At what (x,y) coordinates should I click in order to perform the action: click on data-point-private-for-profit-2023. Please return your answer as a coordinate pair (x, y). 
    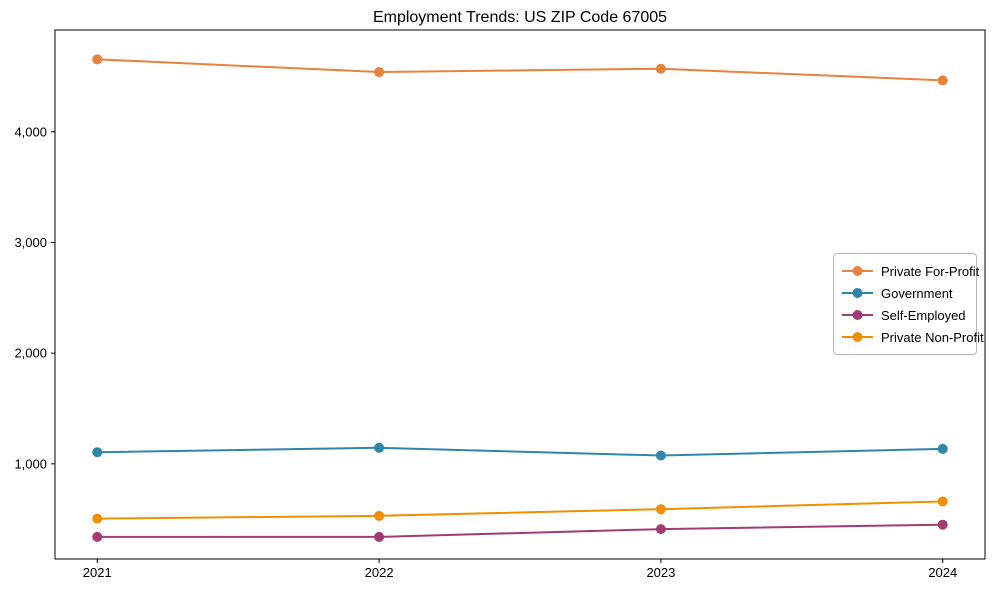
    Looking at the image, I should click on (660, 68).